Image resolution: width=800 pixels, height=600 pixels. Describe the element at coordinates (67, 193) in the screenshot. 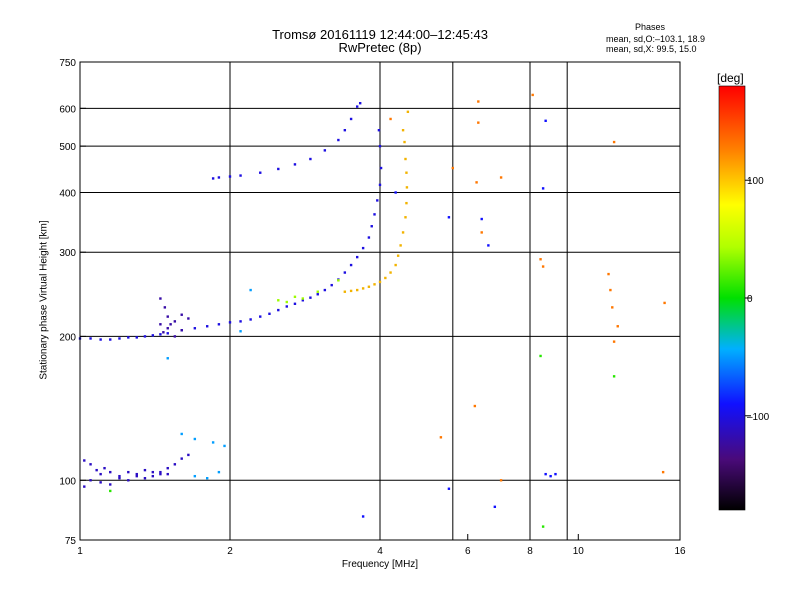

I see `y-tick-label: 400` at that location.